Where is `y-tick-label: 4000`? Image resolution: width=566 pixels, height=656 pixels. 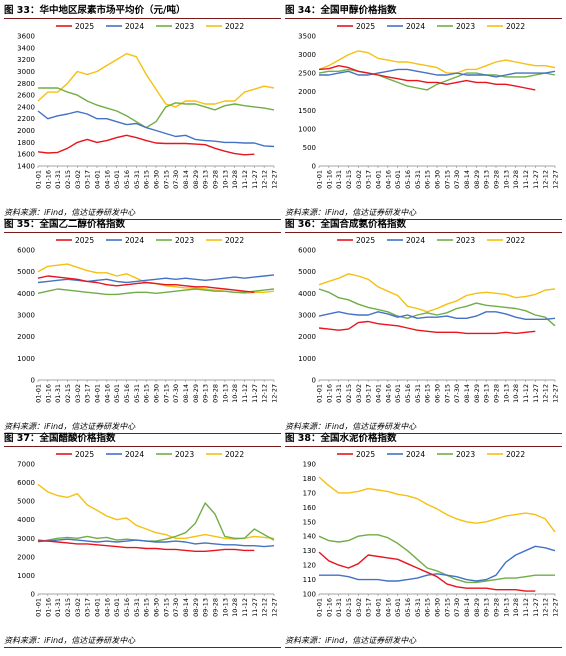
y-tick-label: 4000 is located at coordinates (26, 520).